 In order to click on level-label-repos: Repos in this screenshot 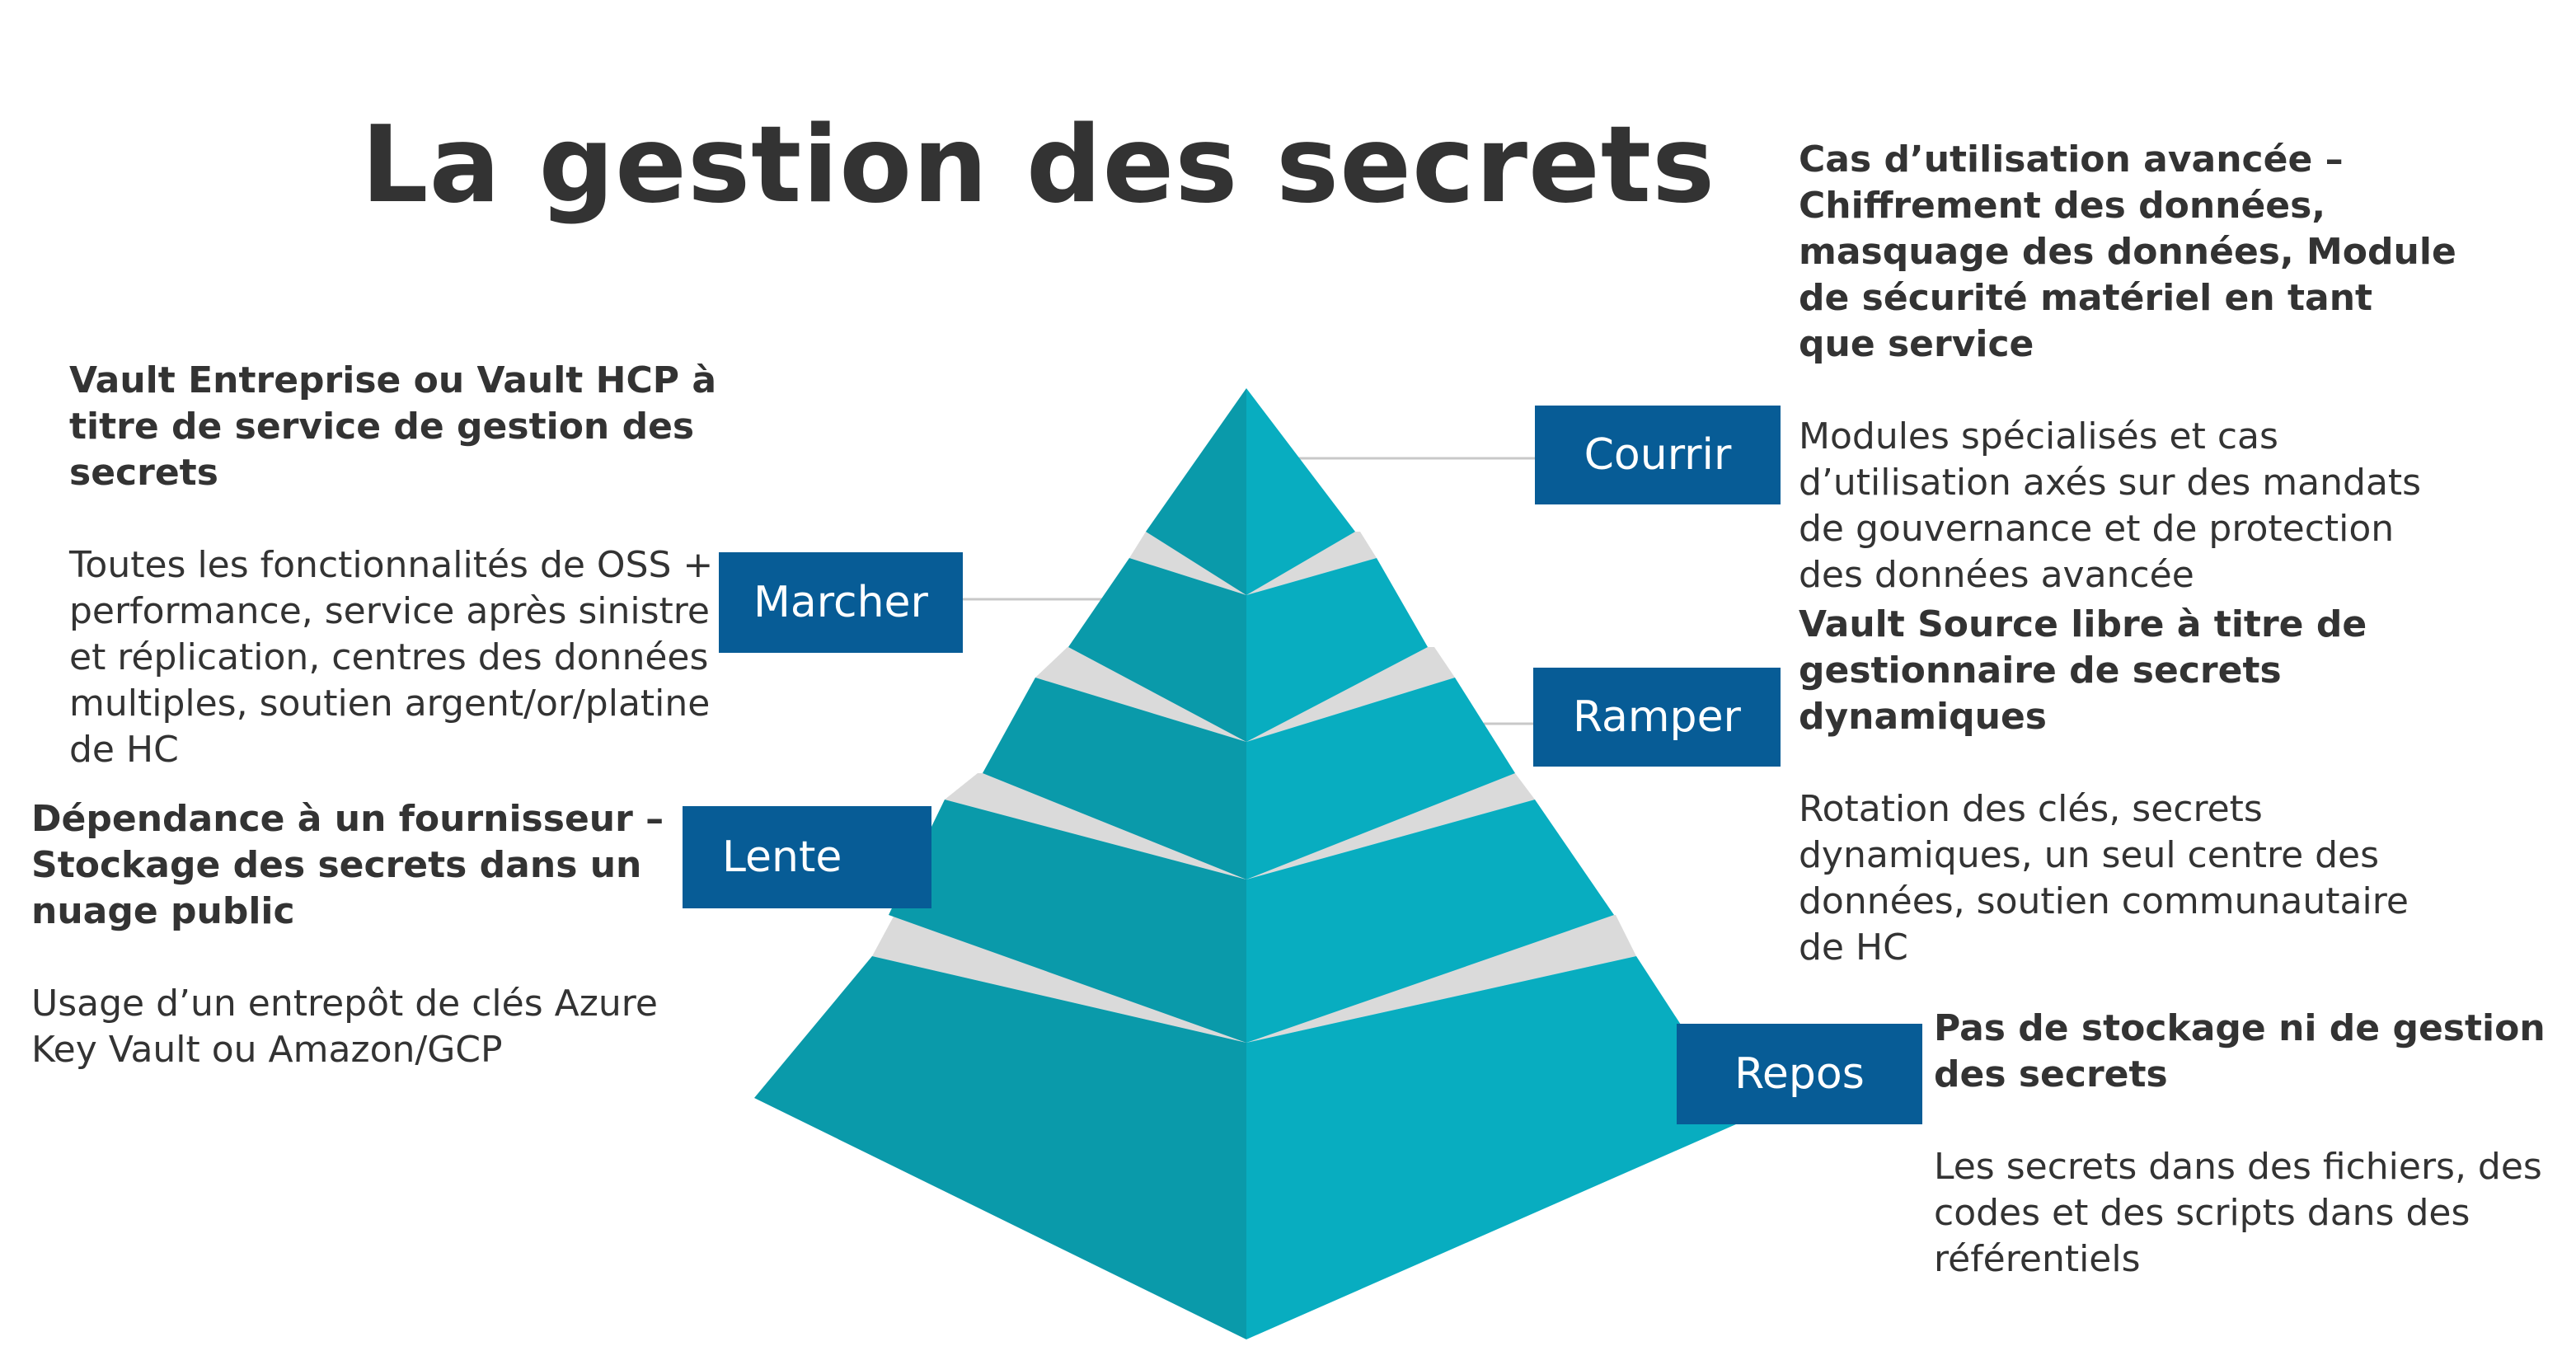, I will do `click(1800, 1074)`.